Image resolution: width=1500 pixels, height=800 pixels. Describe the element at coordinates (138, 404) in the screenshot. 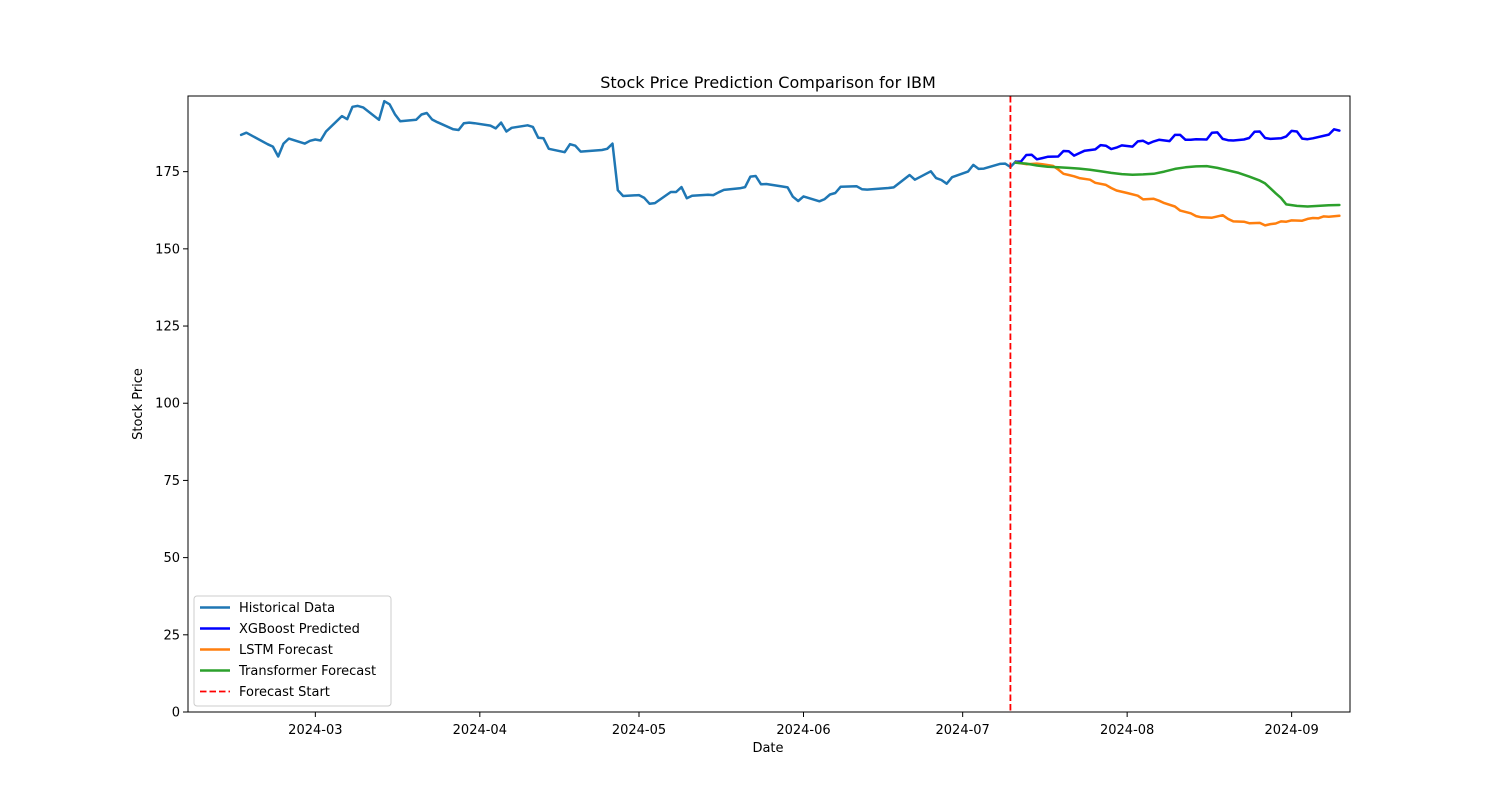

I see `y-axis-label: Stock Price` at that location.